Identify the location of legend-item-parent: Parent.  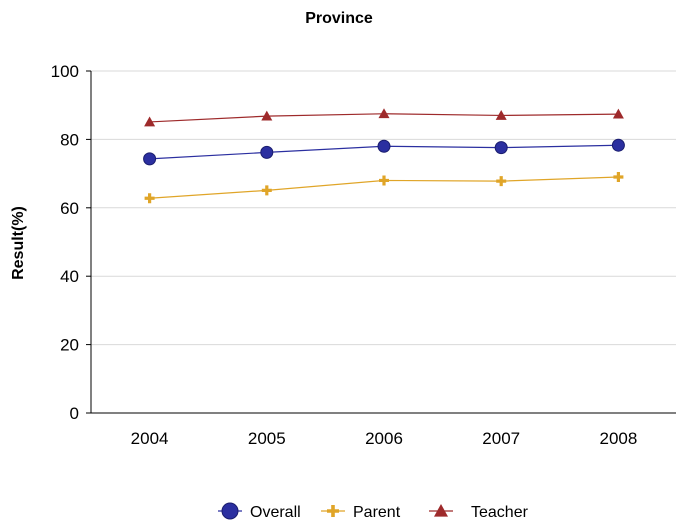
(361, 512).